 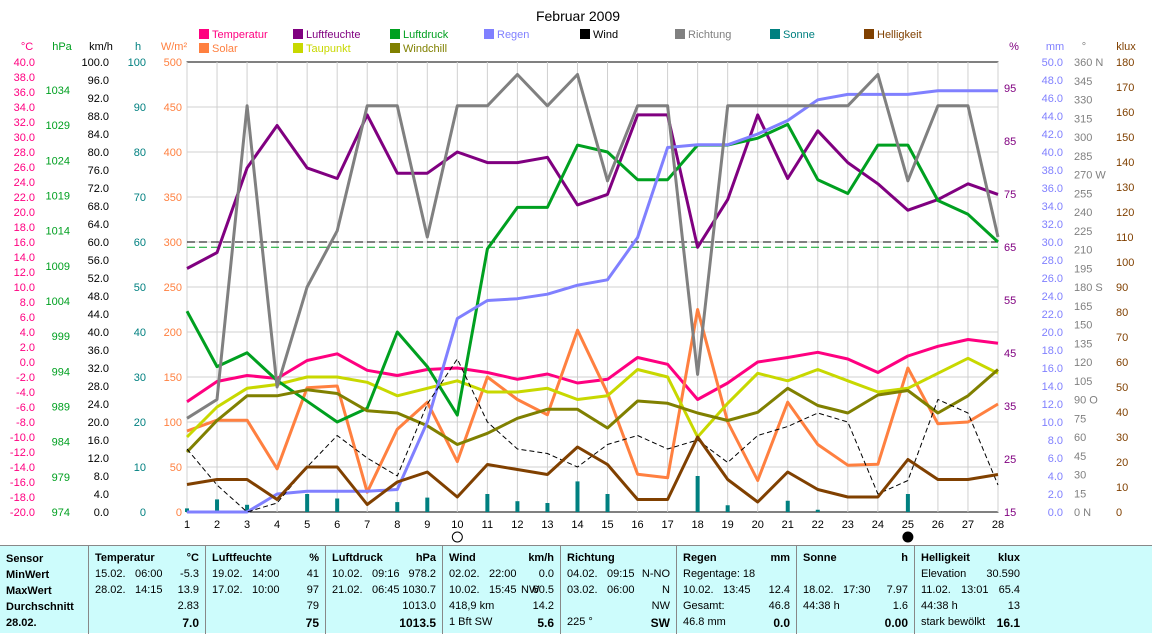 What do you see at coordinates (1052, 81) in the screenshot?
I see `tick-label-rain: 48.0` at bounding box center [1052, 81].